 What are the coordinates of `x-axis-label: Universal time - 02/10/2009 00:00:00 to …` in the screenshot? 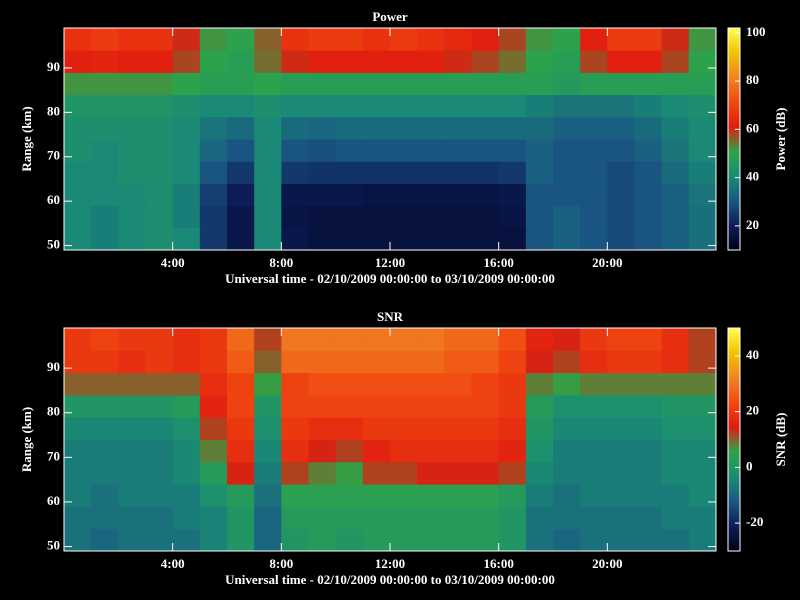 It's located at (390, 278).